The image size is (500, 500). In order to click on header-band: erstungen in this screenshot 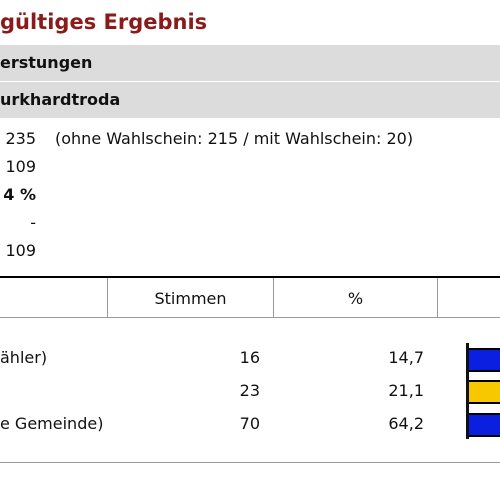, I will do `click(250, 63)`.